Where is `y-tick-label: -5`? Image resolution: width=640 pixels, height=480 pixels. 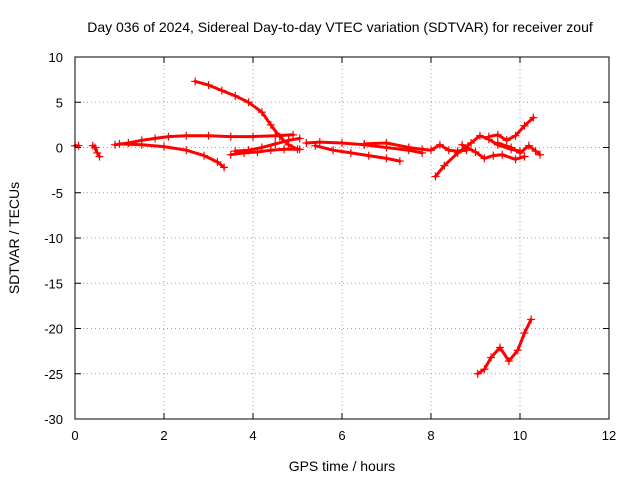 y-tick-label: -5 is located at coordinates (57, 193).